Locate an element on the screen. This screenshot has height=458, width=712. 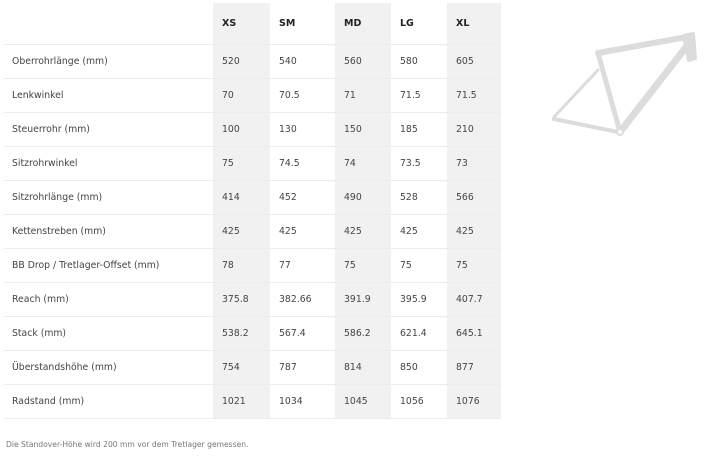
value-cell-md: 425 is located at coordinates (363, 230).